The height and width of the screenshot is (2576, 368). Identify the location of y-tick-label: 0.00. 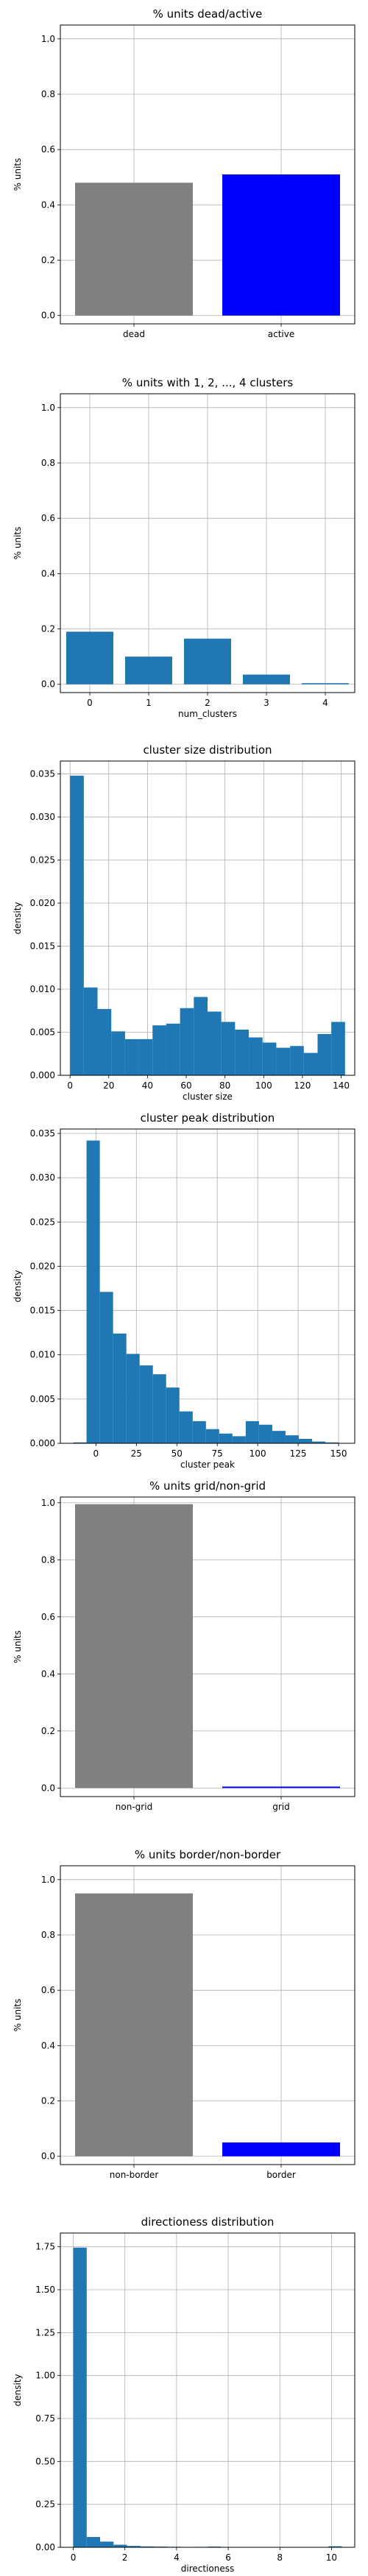
(45, 2547).